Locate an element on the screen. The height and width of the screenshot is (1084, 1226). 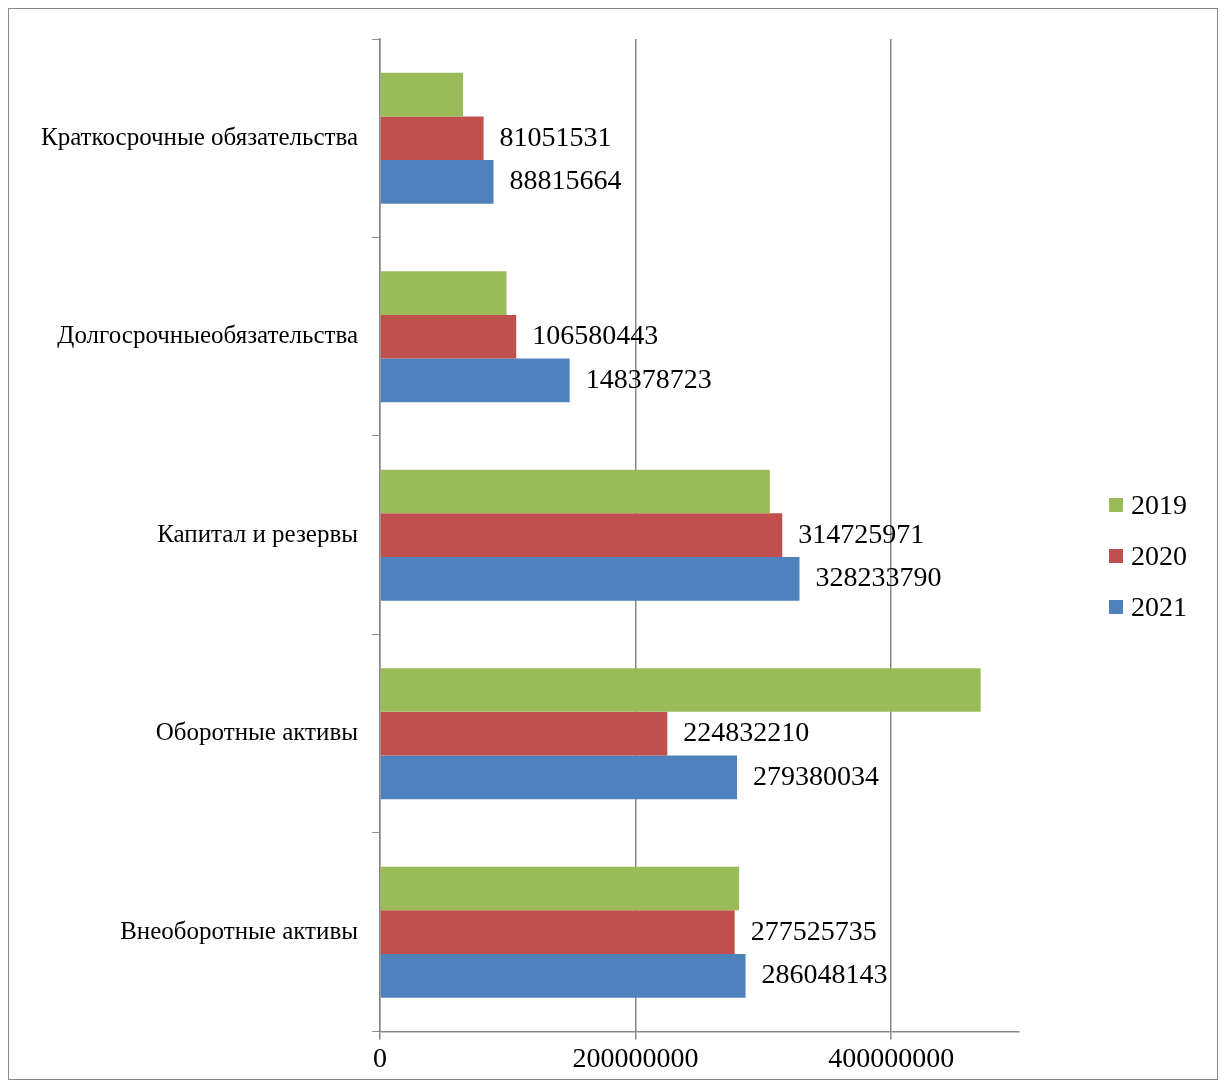
y-tick-label: Капитал и резервы is located at coordinates (258, 533).